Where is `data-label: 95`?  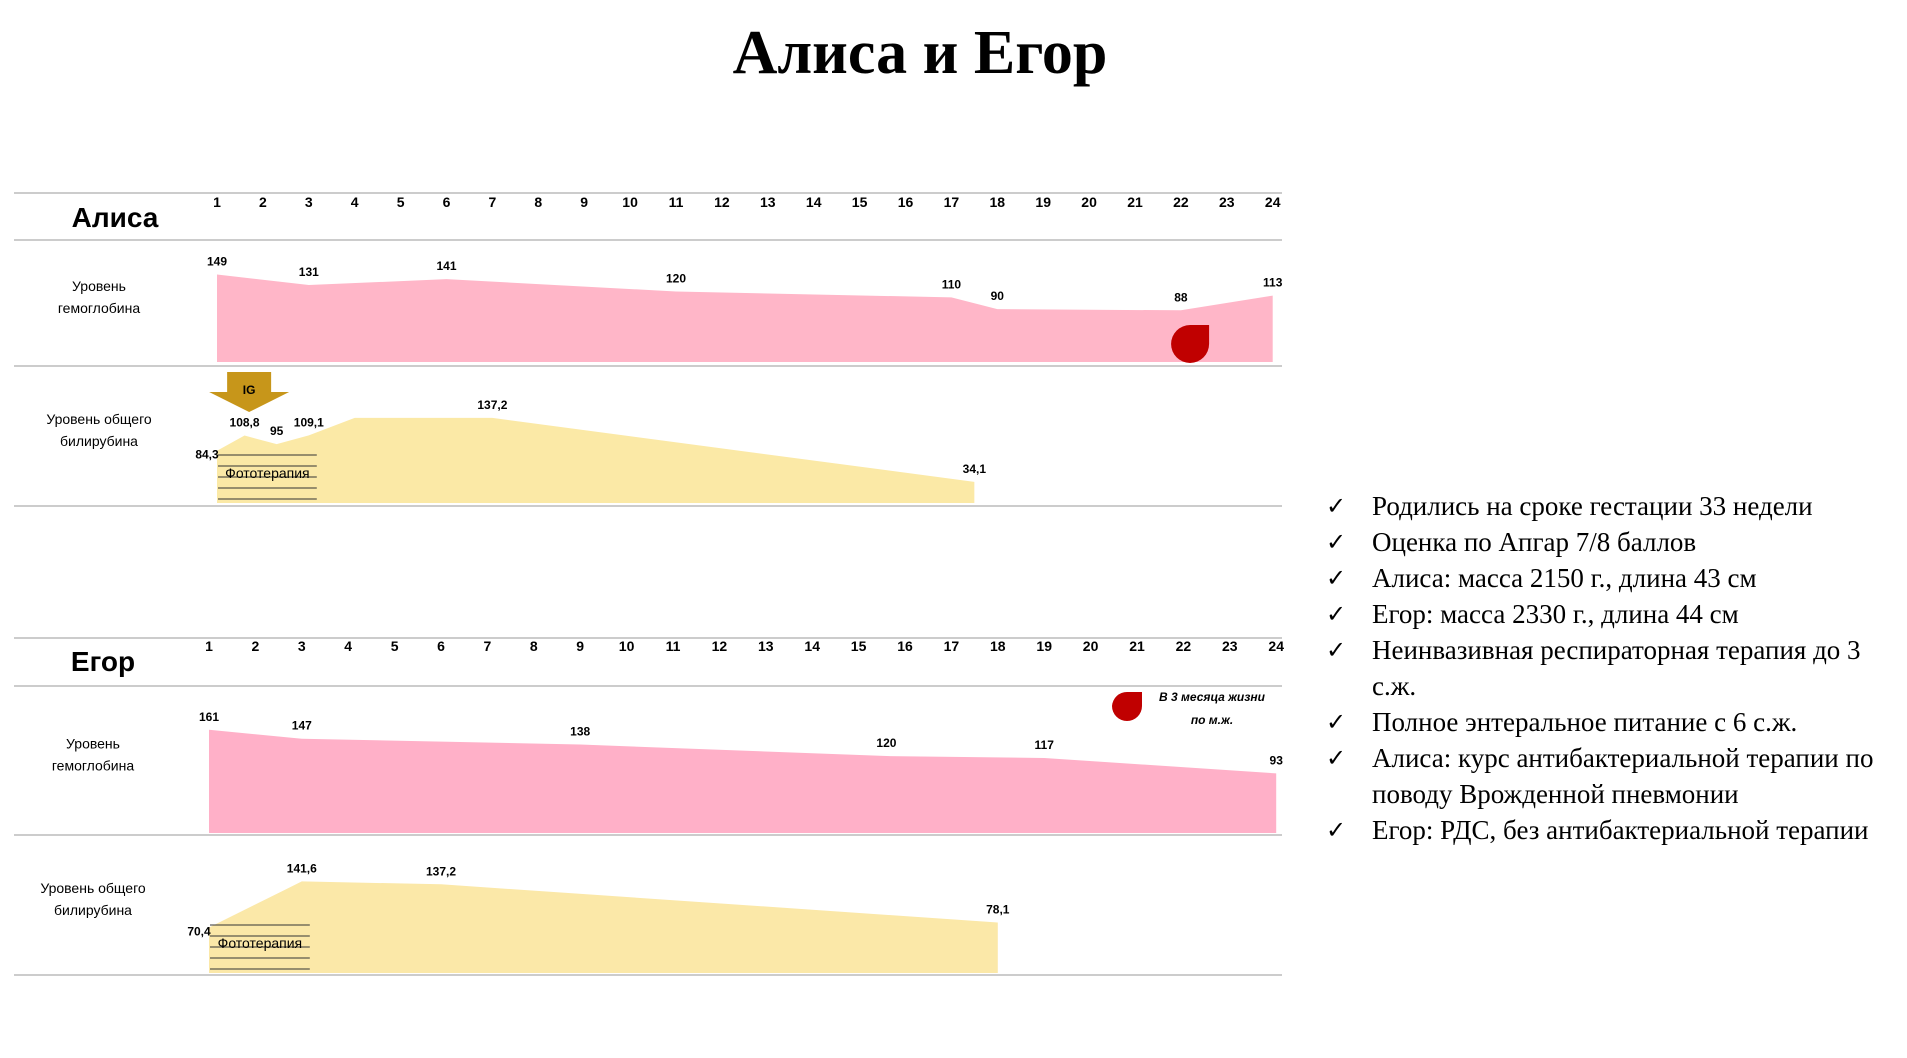 data-label: 95 is located at coordinates (277, 431).